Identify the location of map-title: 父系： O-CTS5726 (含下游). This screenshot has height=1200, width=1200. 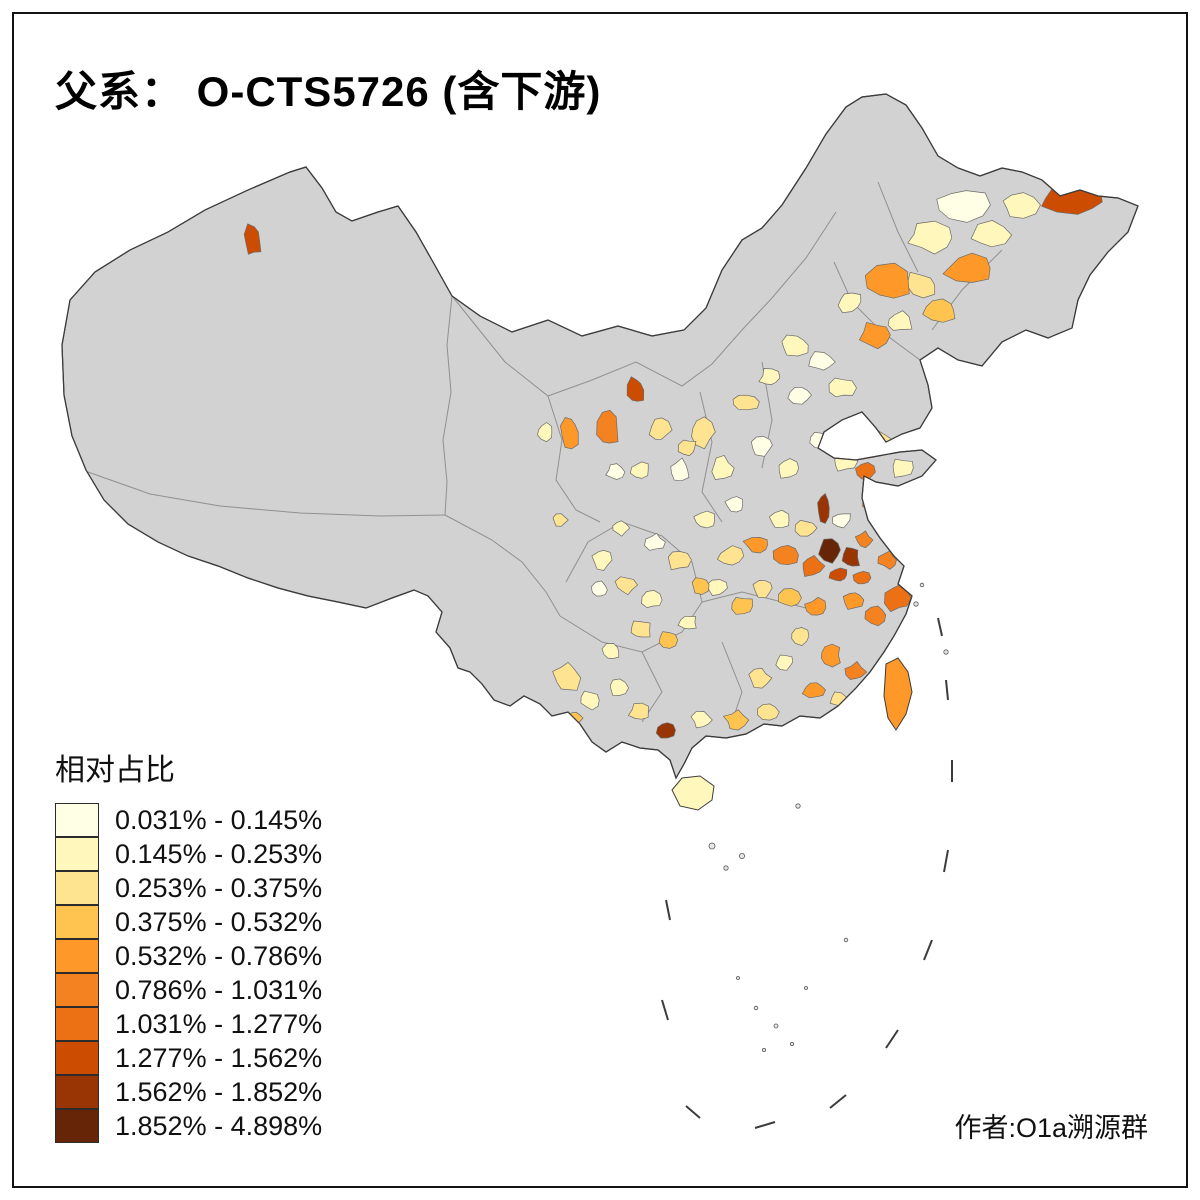
(328, 91).